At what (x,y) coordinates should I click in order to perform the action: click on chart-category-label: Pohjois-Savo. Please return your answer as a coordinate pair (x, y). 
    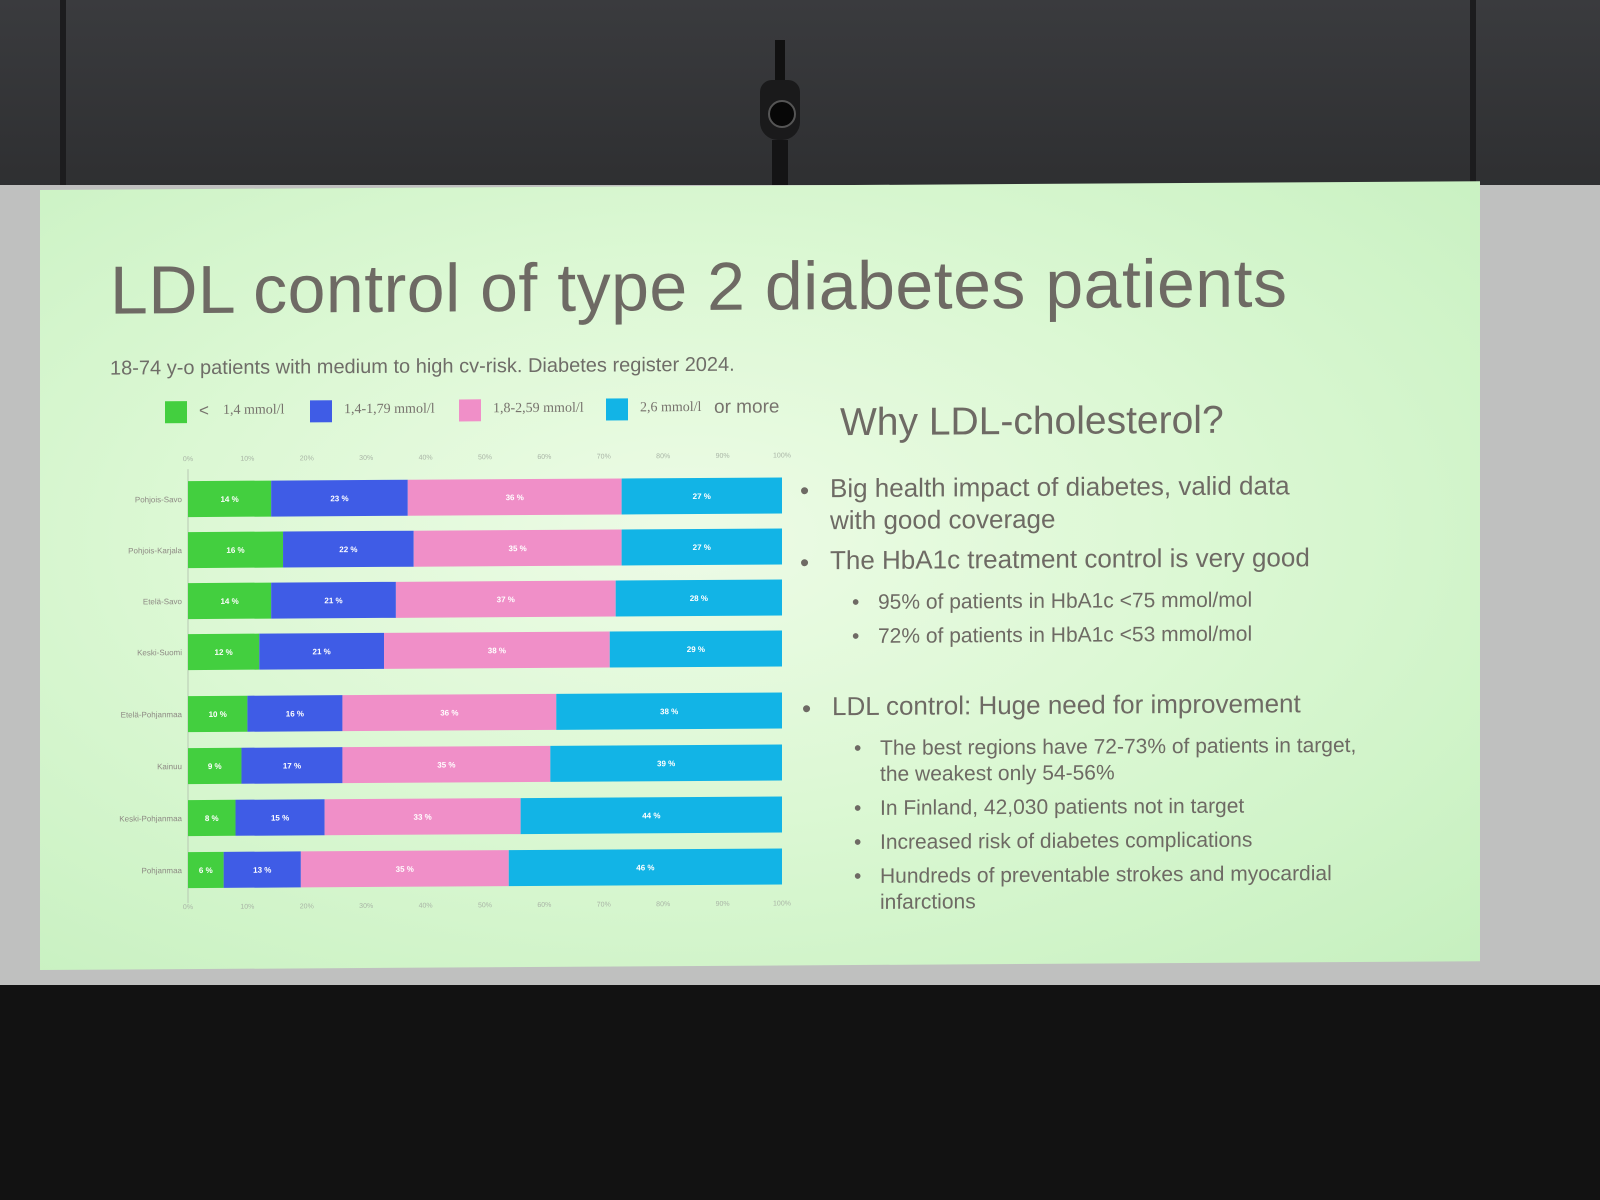
    Looking at the image, I should click on (159, 499).